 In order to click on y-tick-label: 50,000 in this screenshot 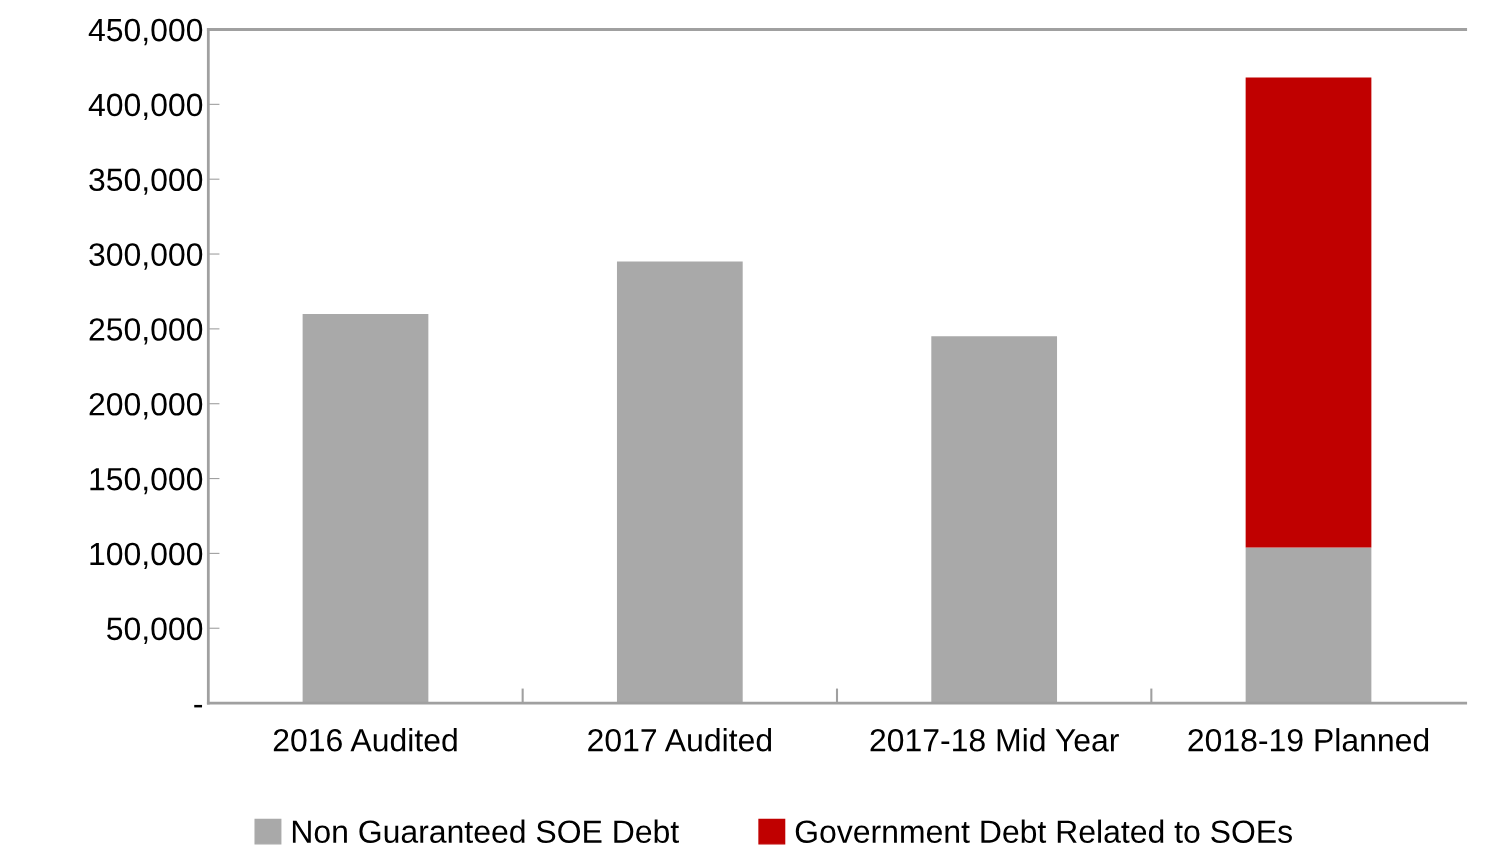, I will do `click(155, 630)`.